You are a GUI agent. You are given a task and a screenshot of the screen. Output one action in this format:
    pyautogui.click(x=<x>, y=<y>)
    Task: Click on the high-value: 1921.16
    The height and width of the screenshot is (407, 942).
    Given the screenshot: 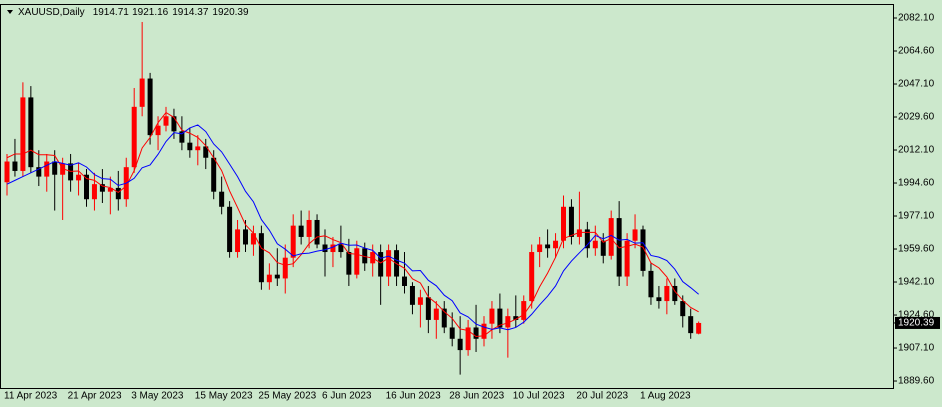 What is the action you would take?
    pyautogui.click(x=150, y=12)
    